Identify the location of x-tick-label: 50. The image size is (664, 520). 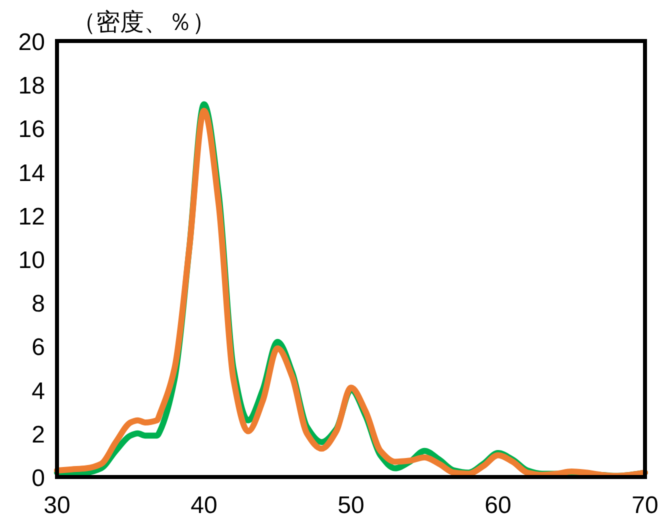
(351, 505).